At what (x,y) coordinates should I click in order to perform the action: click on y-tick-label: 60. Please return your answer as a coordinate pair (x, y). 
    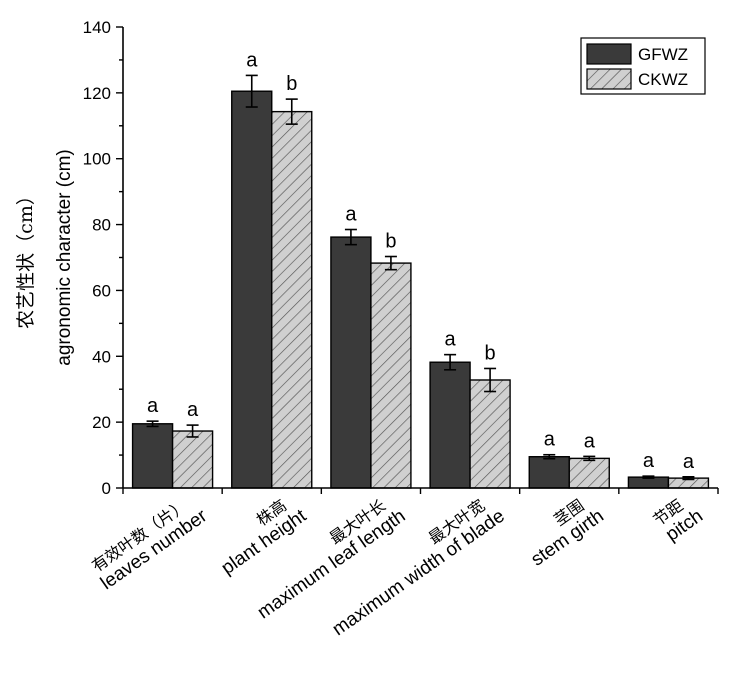
    Looking at the image, I should click on (101, 290).